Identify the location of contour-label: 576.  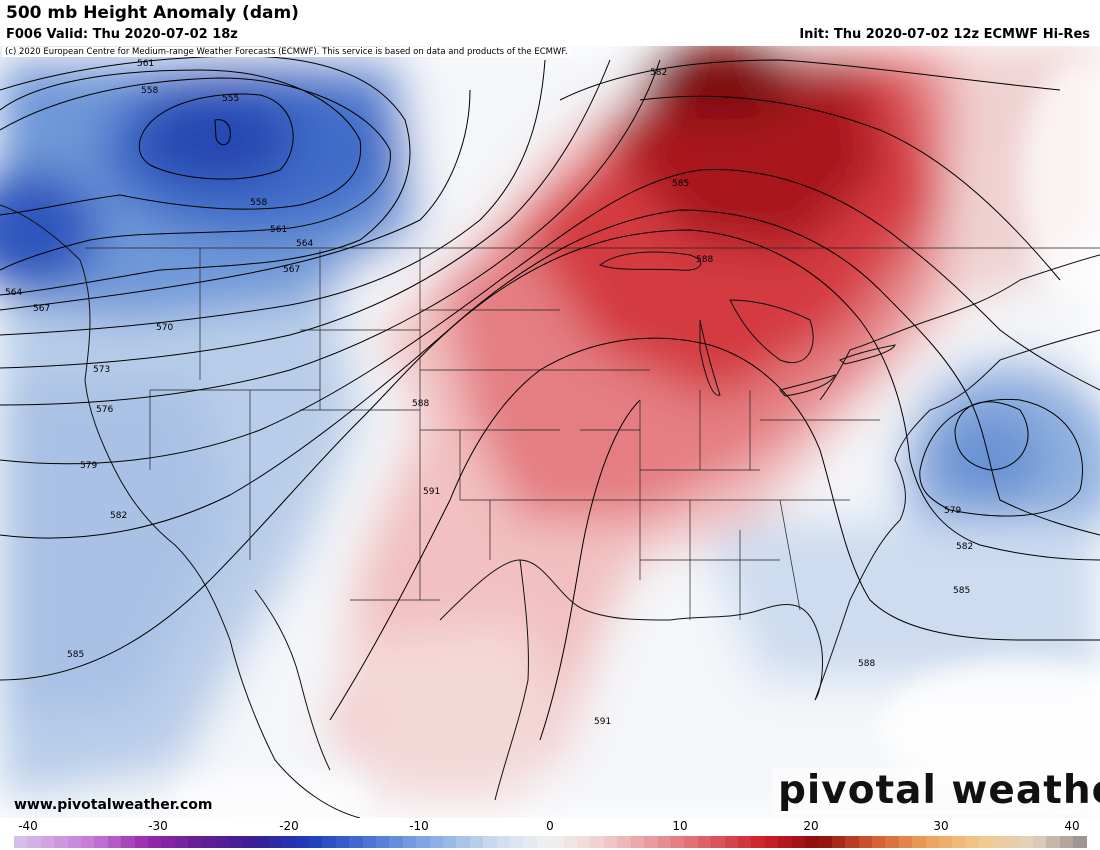
(104, 410).